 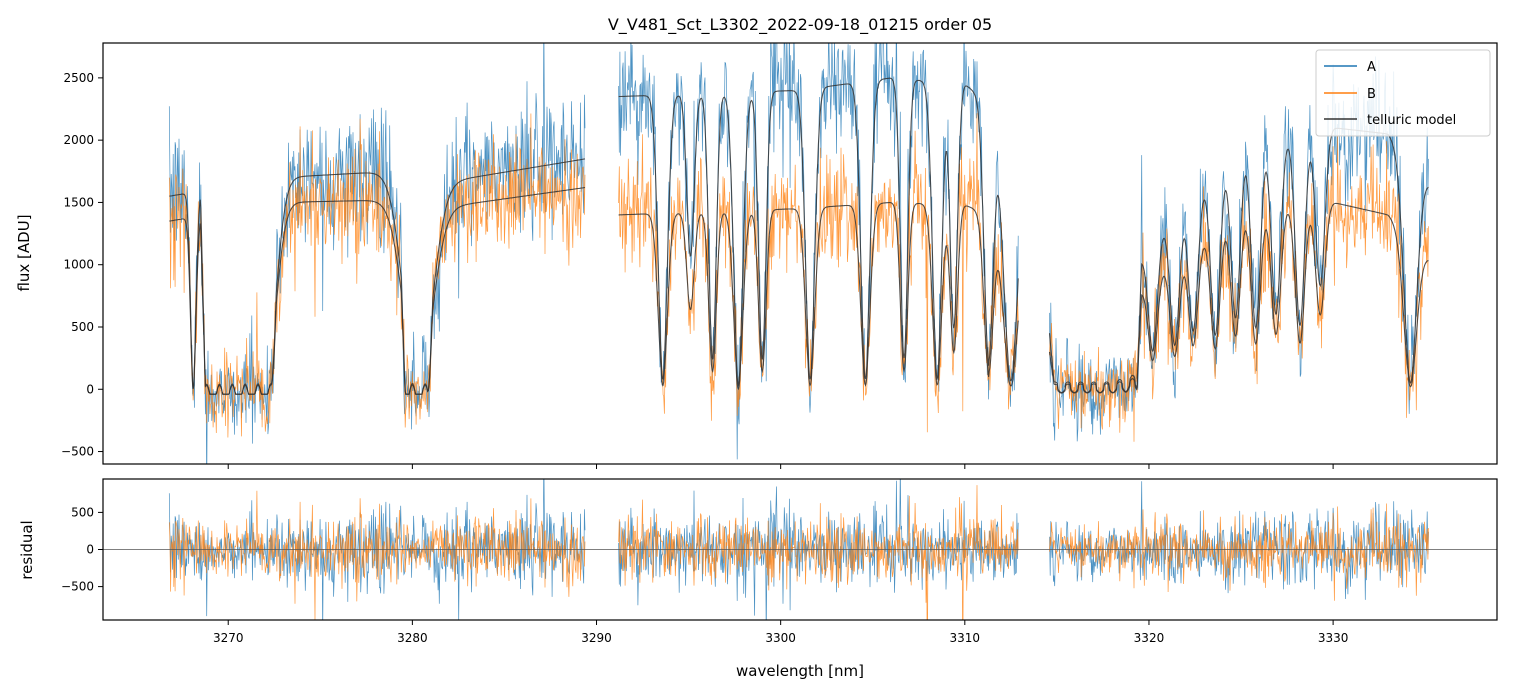 I want to click on x-tick-label-3290: 3290, so click(x=596, y=638).